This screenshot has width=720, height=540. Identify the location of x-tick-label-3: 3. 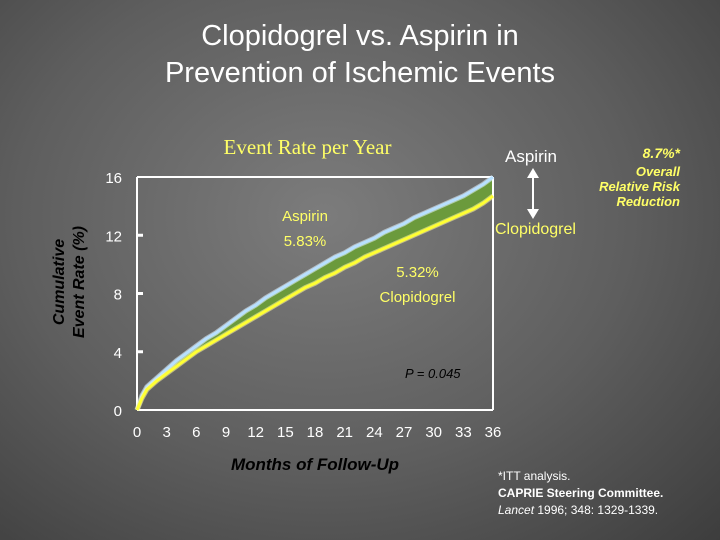
(166, 432).